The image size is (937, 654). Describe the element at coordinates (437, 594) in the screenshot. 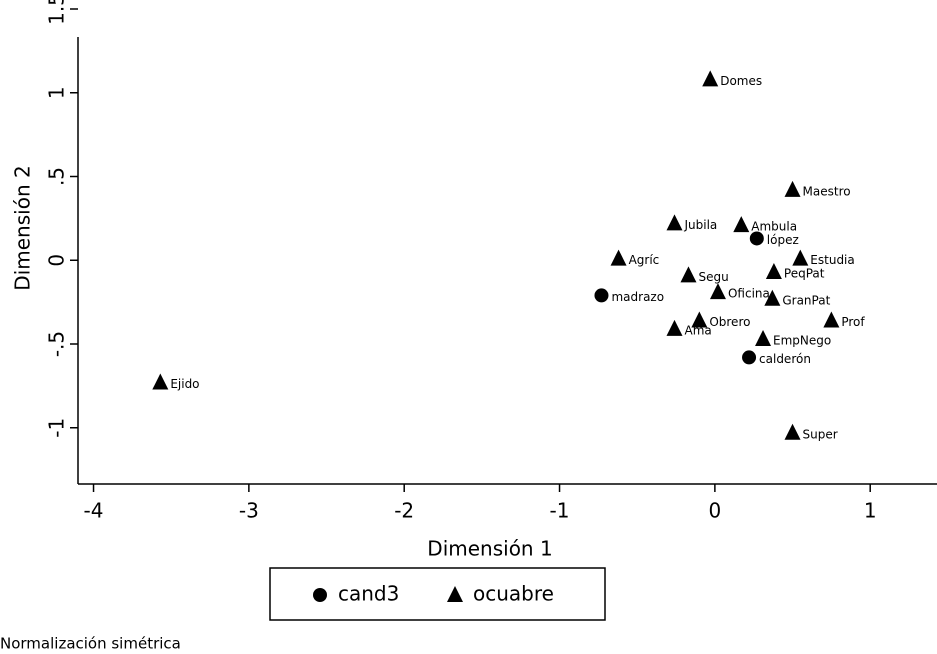

I see `legend-box` at that location.